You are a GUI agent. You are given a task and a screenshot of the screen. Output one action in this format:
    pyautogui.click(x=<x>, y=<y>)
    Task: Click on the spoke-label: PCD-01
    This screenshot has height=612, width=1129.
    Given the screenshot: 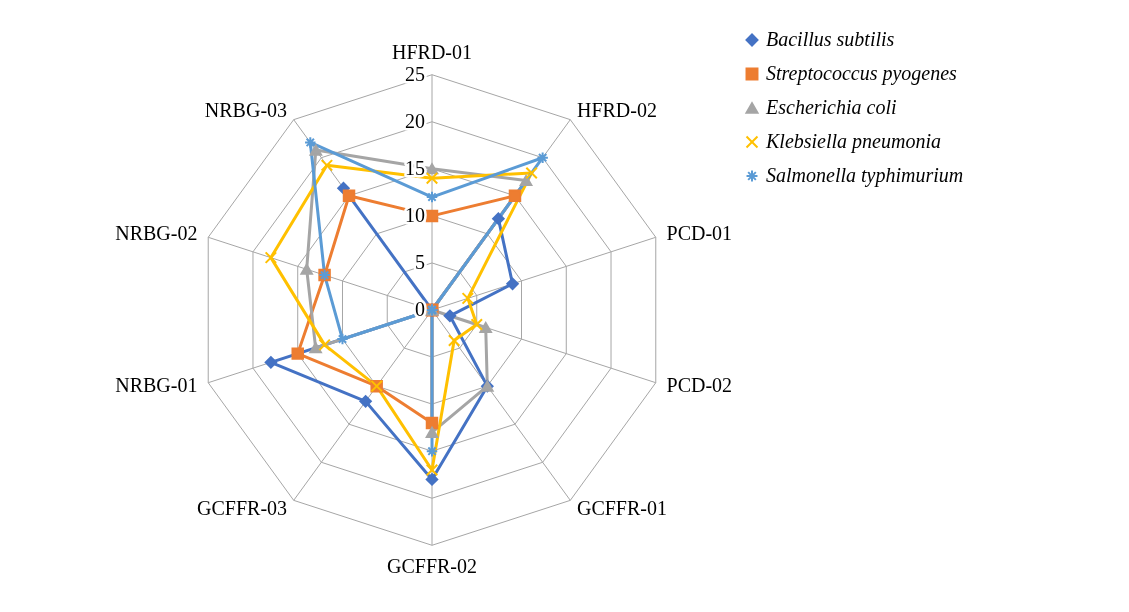 What is the action you would take?
    pyautogui.click(x=699, y=232)
    